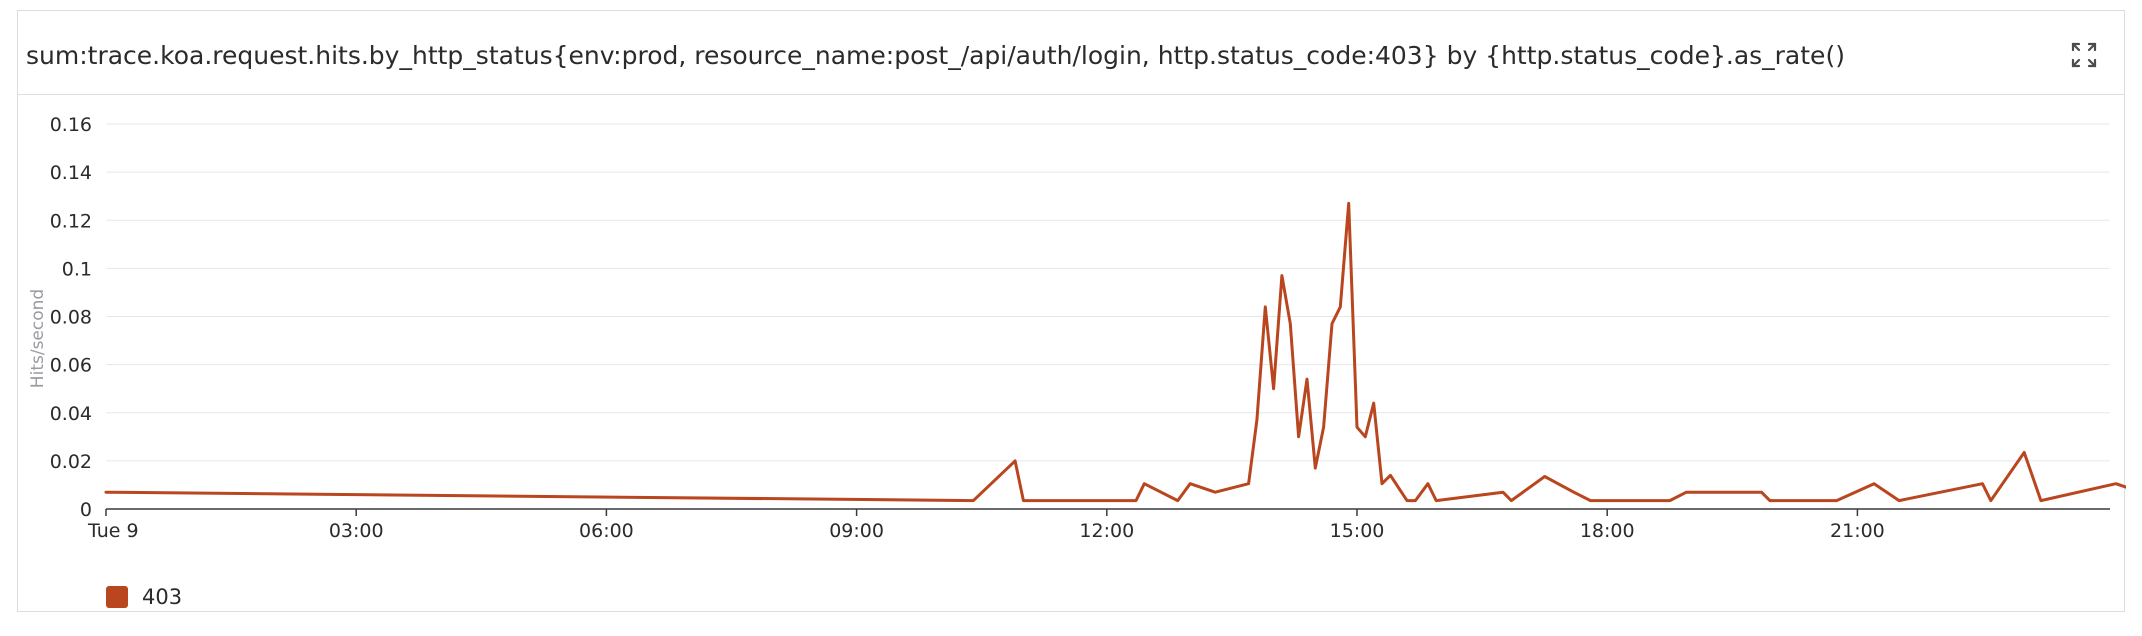  Describe the element at coordinates (2084, 55) in the screenshot. I see `expand-icon` at that location.